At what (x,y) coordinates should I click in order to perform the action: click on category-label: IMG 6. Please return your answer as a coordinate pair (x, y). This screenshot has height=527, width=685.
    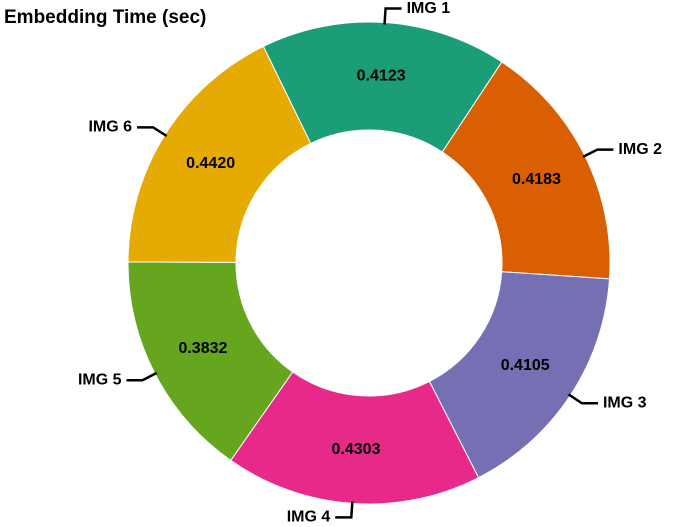
    Looking at the image, I should click on (110, 127).